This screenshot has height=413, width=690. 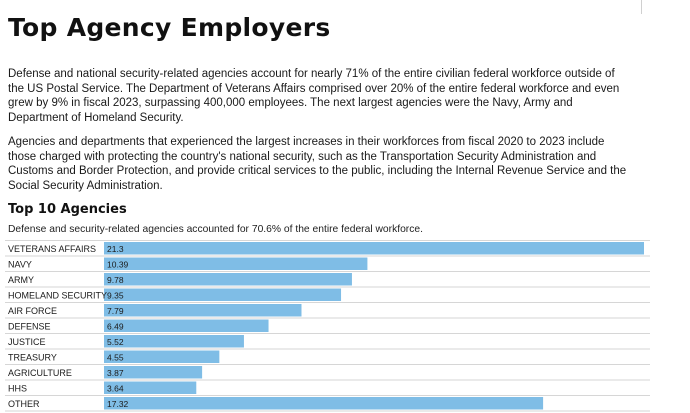 I want to click on chart-title: Top 10 Agencies, so click(x=67, y=209).